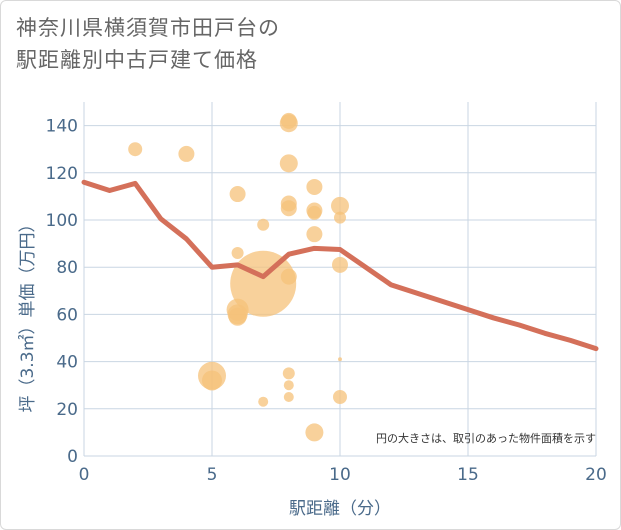 This screenshot has height=530, width=621. What do you see at coordinates (67, 315) in the screenshot?
I see `y-tick-label-3: 60` at bounding box center [67, 315].